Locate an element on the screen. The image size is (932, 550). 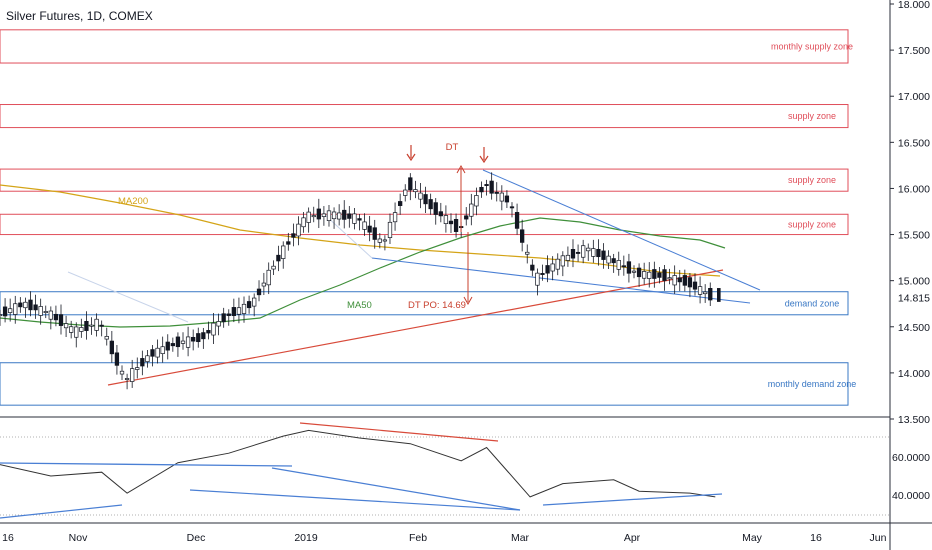
time-tick-label: Jun is located at coordinates (878, 538).